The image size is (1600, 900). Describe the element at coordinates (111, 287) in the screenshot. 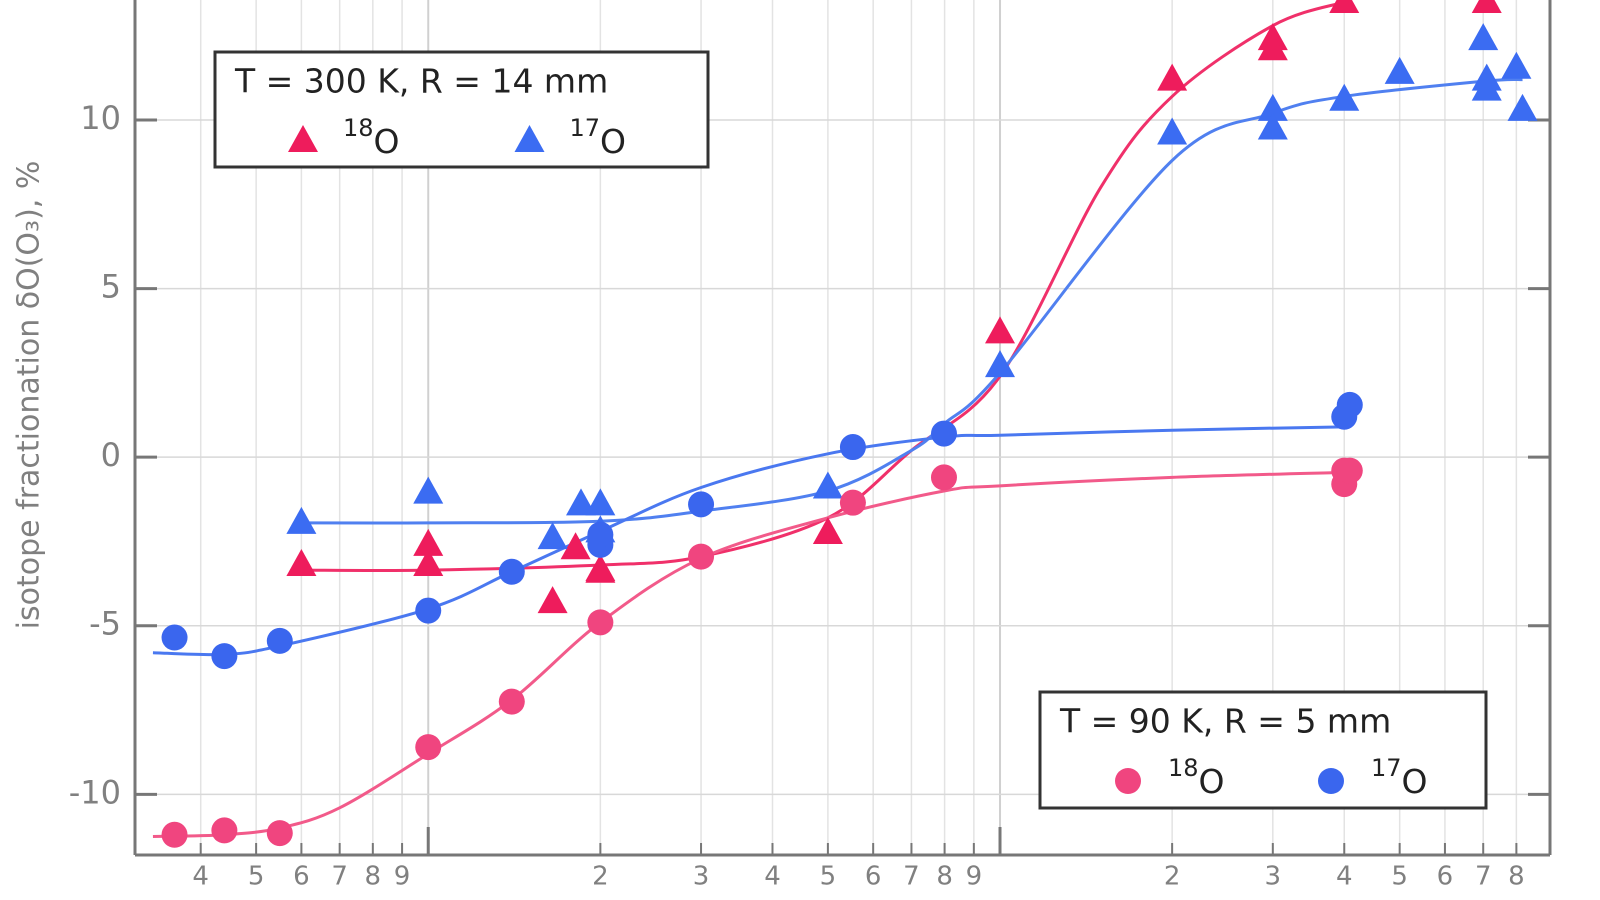

I see `y-tick-label: 5` at that location.